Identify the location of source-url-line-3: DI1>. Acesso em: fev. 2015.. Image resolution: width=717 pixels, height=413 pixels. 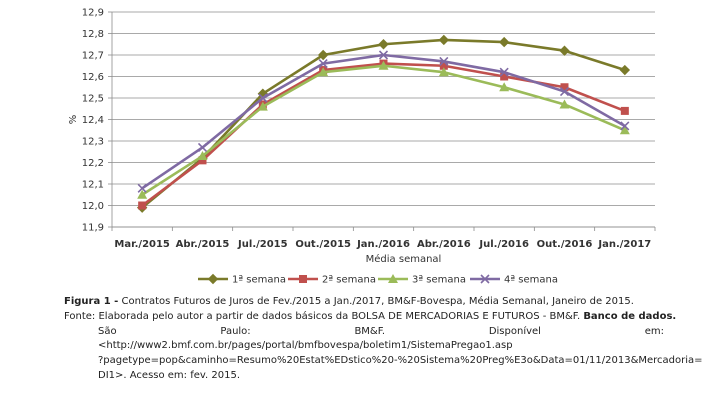
(169, 375).